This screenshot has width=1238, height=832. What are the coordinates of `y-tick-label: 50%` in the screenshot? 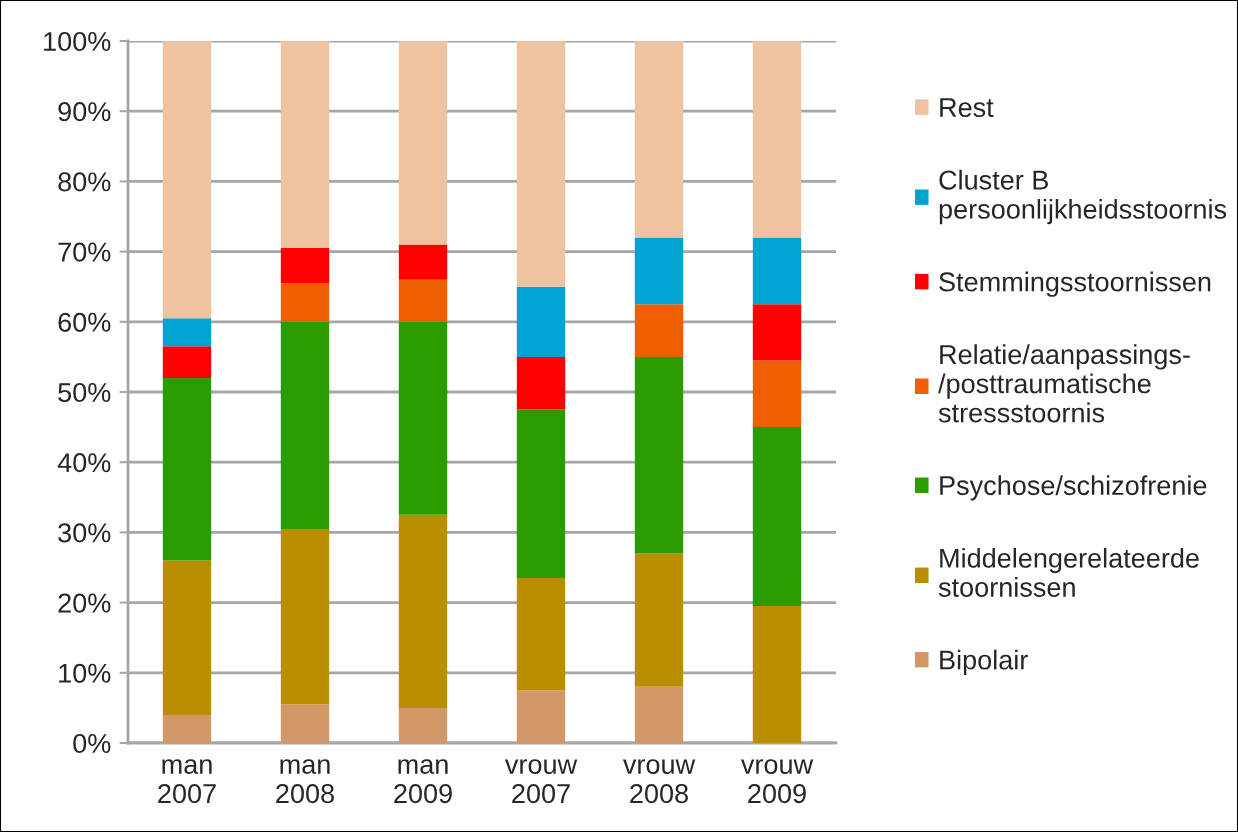 It's located at (84, 392).